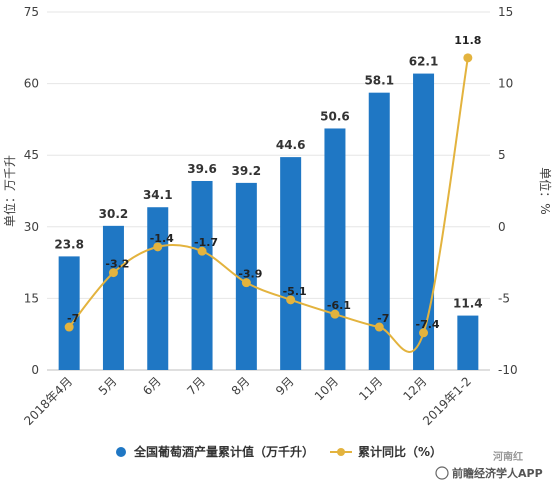  What do you see at coordinates (291, 145) in the screenshot?
I see `bar-value-label: 44.6` at bounding box center [291, 145].